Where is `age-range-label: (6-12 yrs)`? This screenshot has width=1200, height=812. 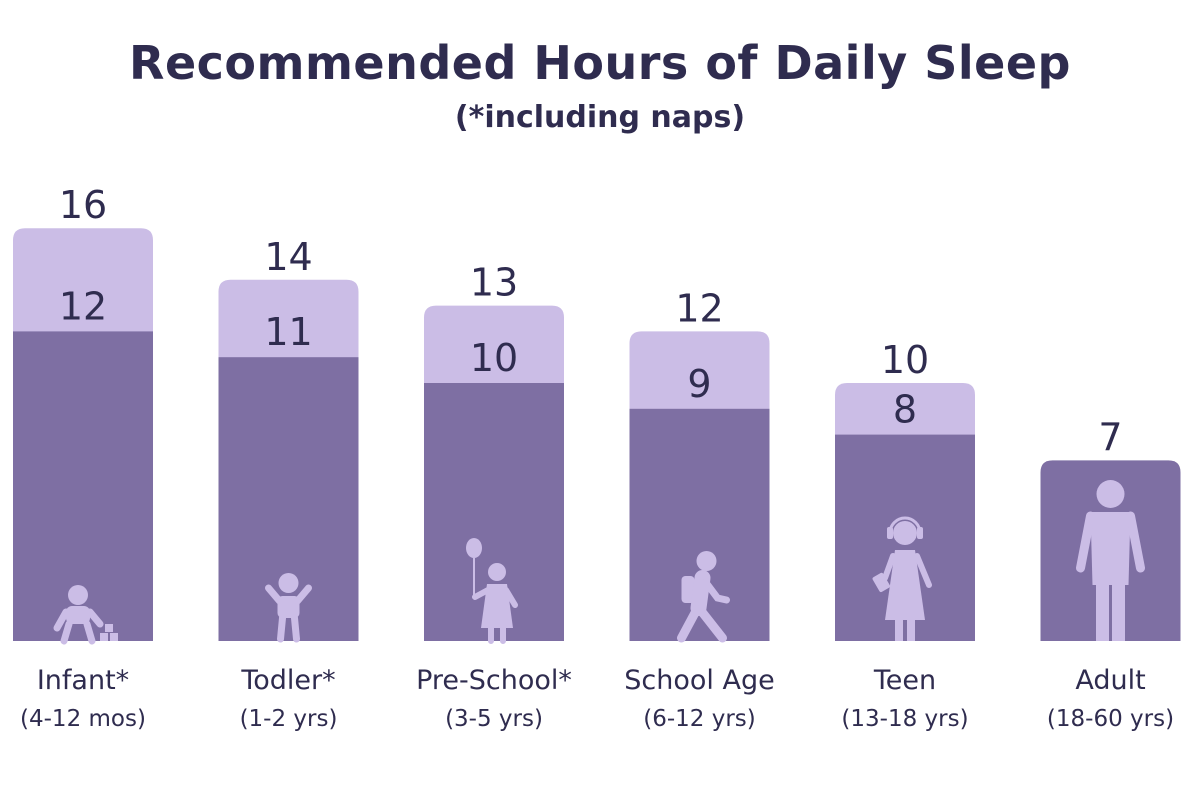 age-range-label: (6-12 yrs) is located at coordinates (699, 719).